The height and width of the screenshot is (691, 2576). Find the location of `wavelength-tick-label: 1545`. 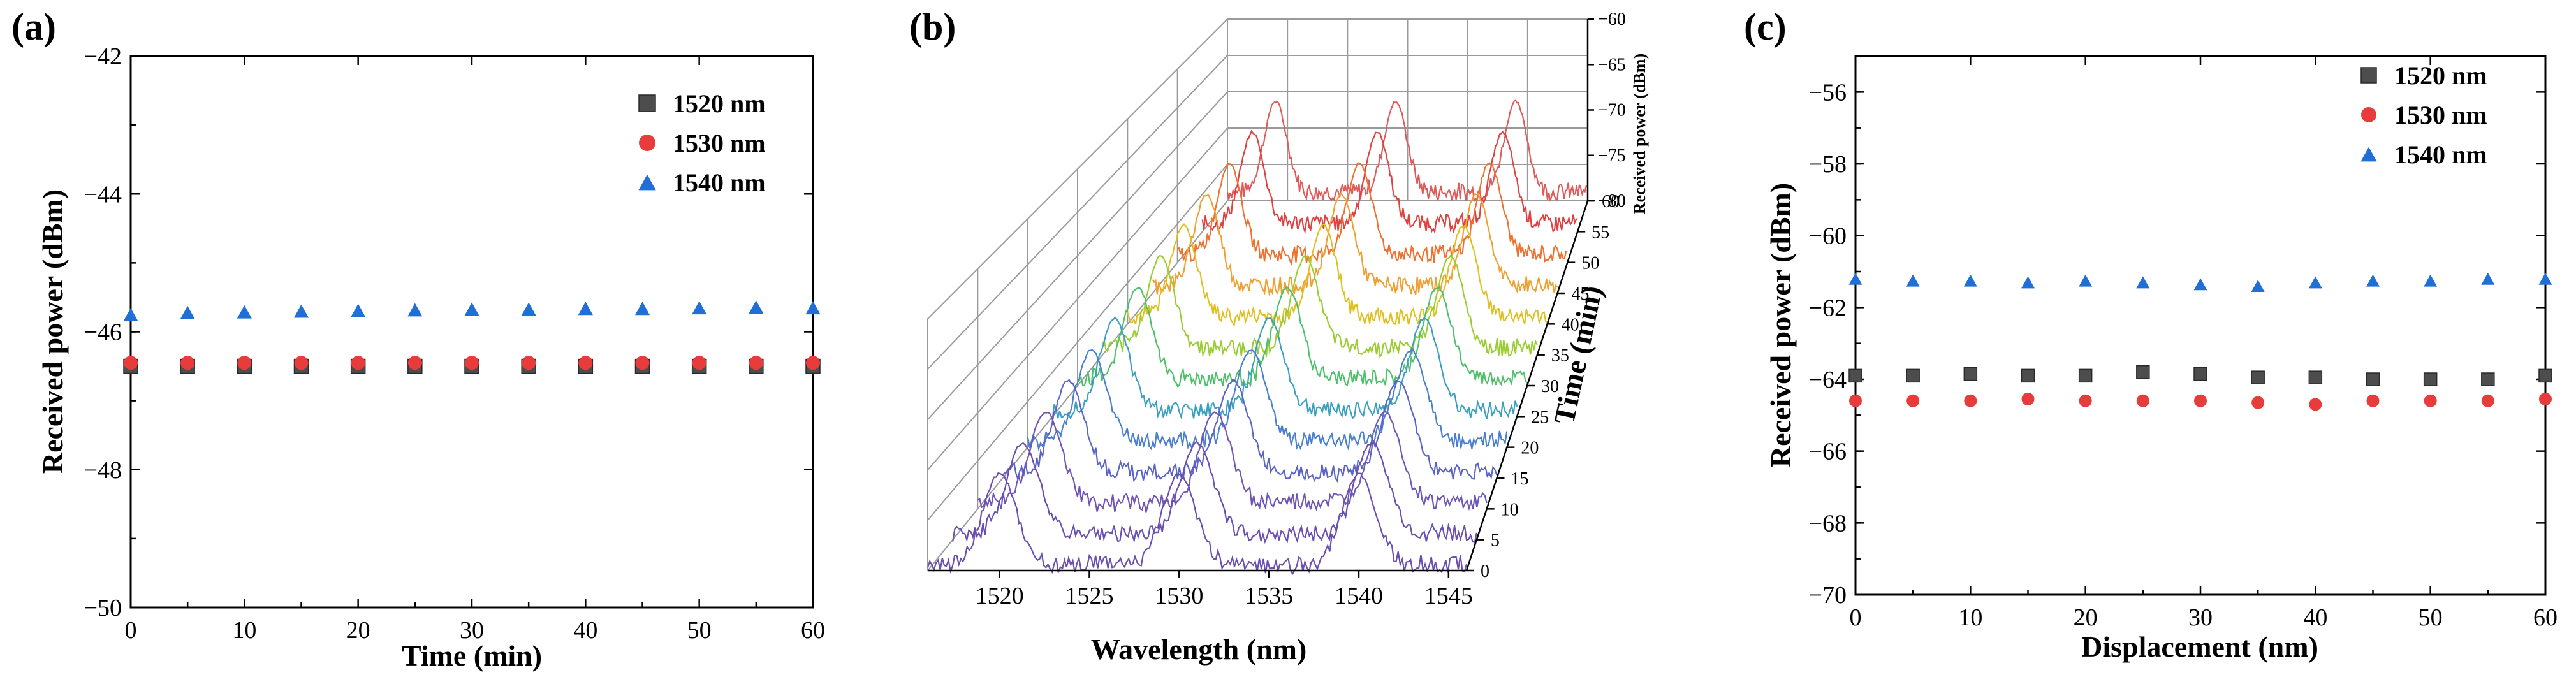

wavelength-tick-label: 1545 is located at coordinates (1448, 596).